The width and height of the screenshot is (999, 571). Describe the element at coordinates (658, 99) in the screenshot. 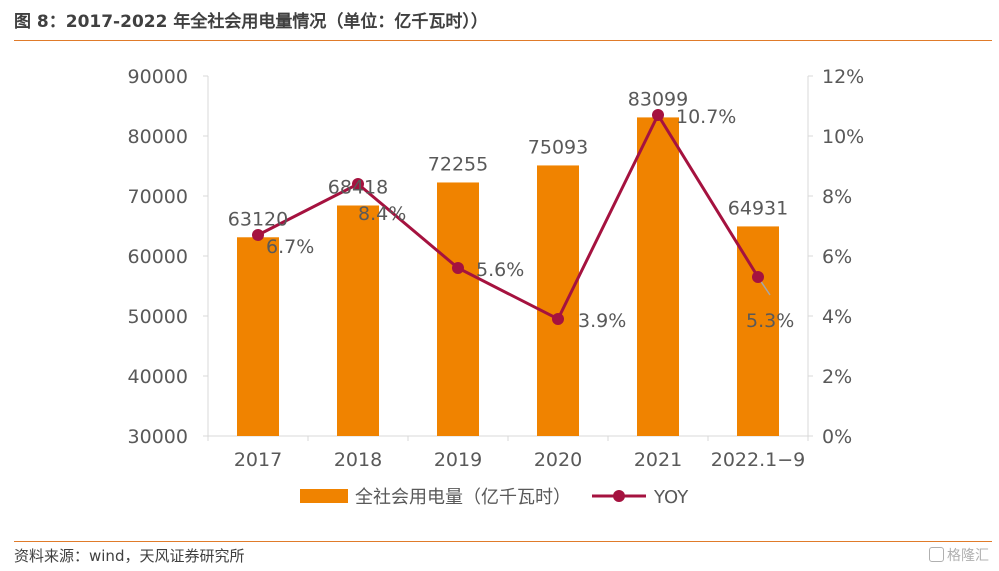

I see `bar-value-label: 83099` at that location.